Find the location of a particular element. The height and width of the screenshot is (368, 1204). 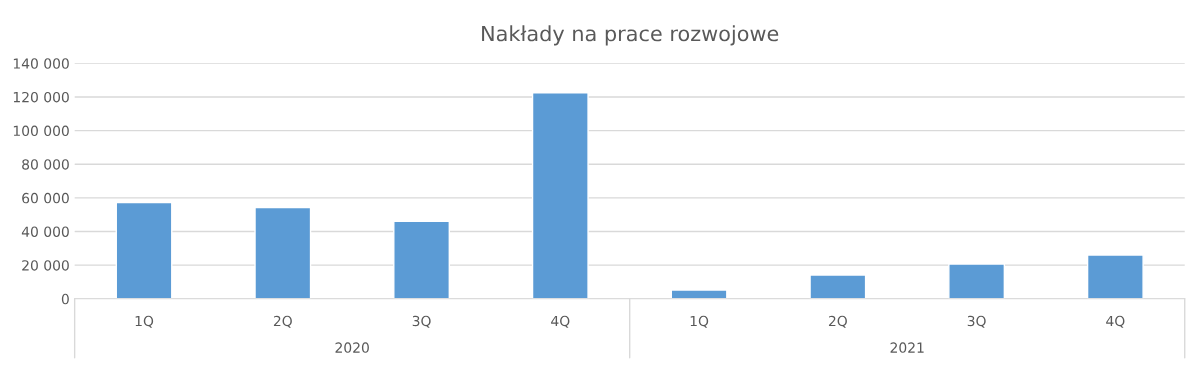

y-tick-label: 120 000 is located at coordinates (41, 97).